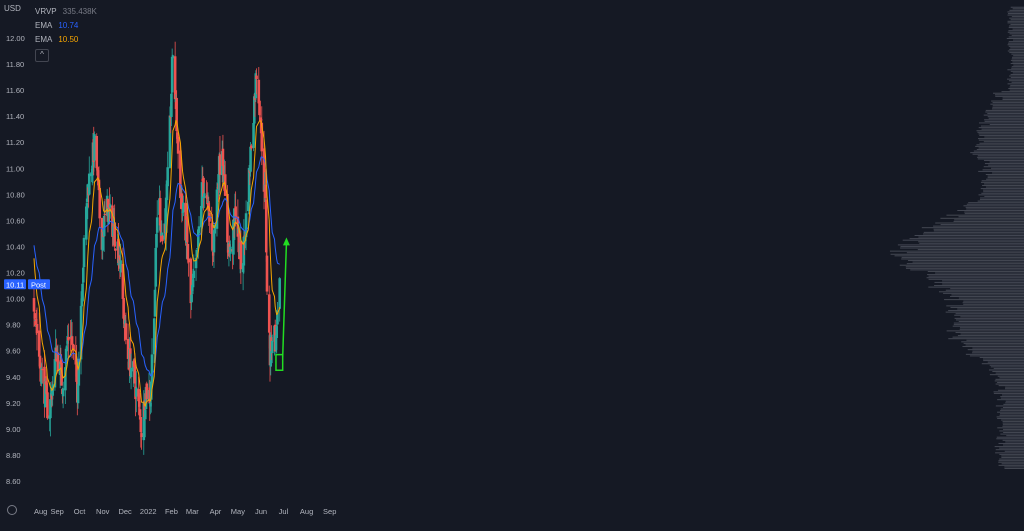 Image resolution: width=1024 pixels, height=531 pixels. What do you see at coordinates (15, 90) in the screenshot?
I see `y-tick-label: 11.60` at bounding box center [15, 90].